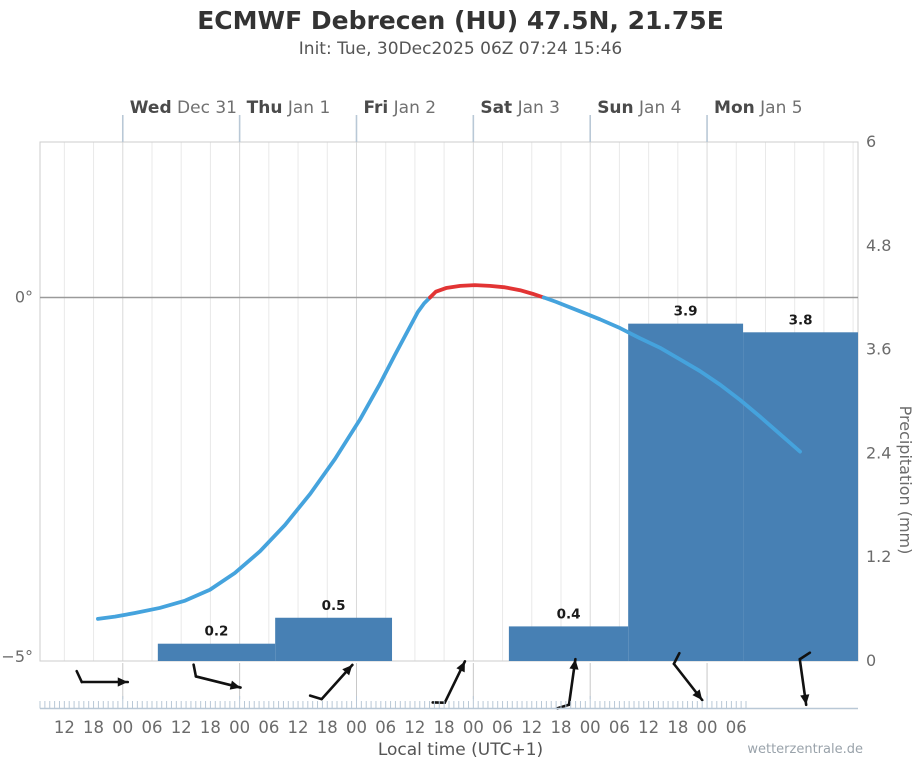  I want to click on day-label: Thu Jan 1, so click(289, 108).